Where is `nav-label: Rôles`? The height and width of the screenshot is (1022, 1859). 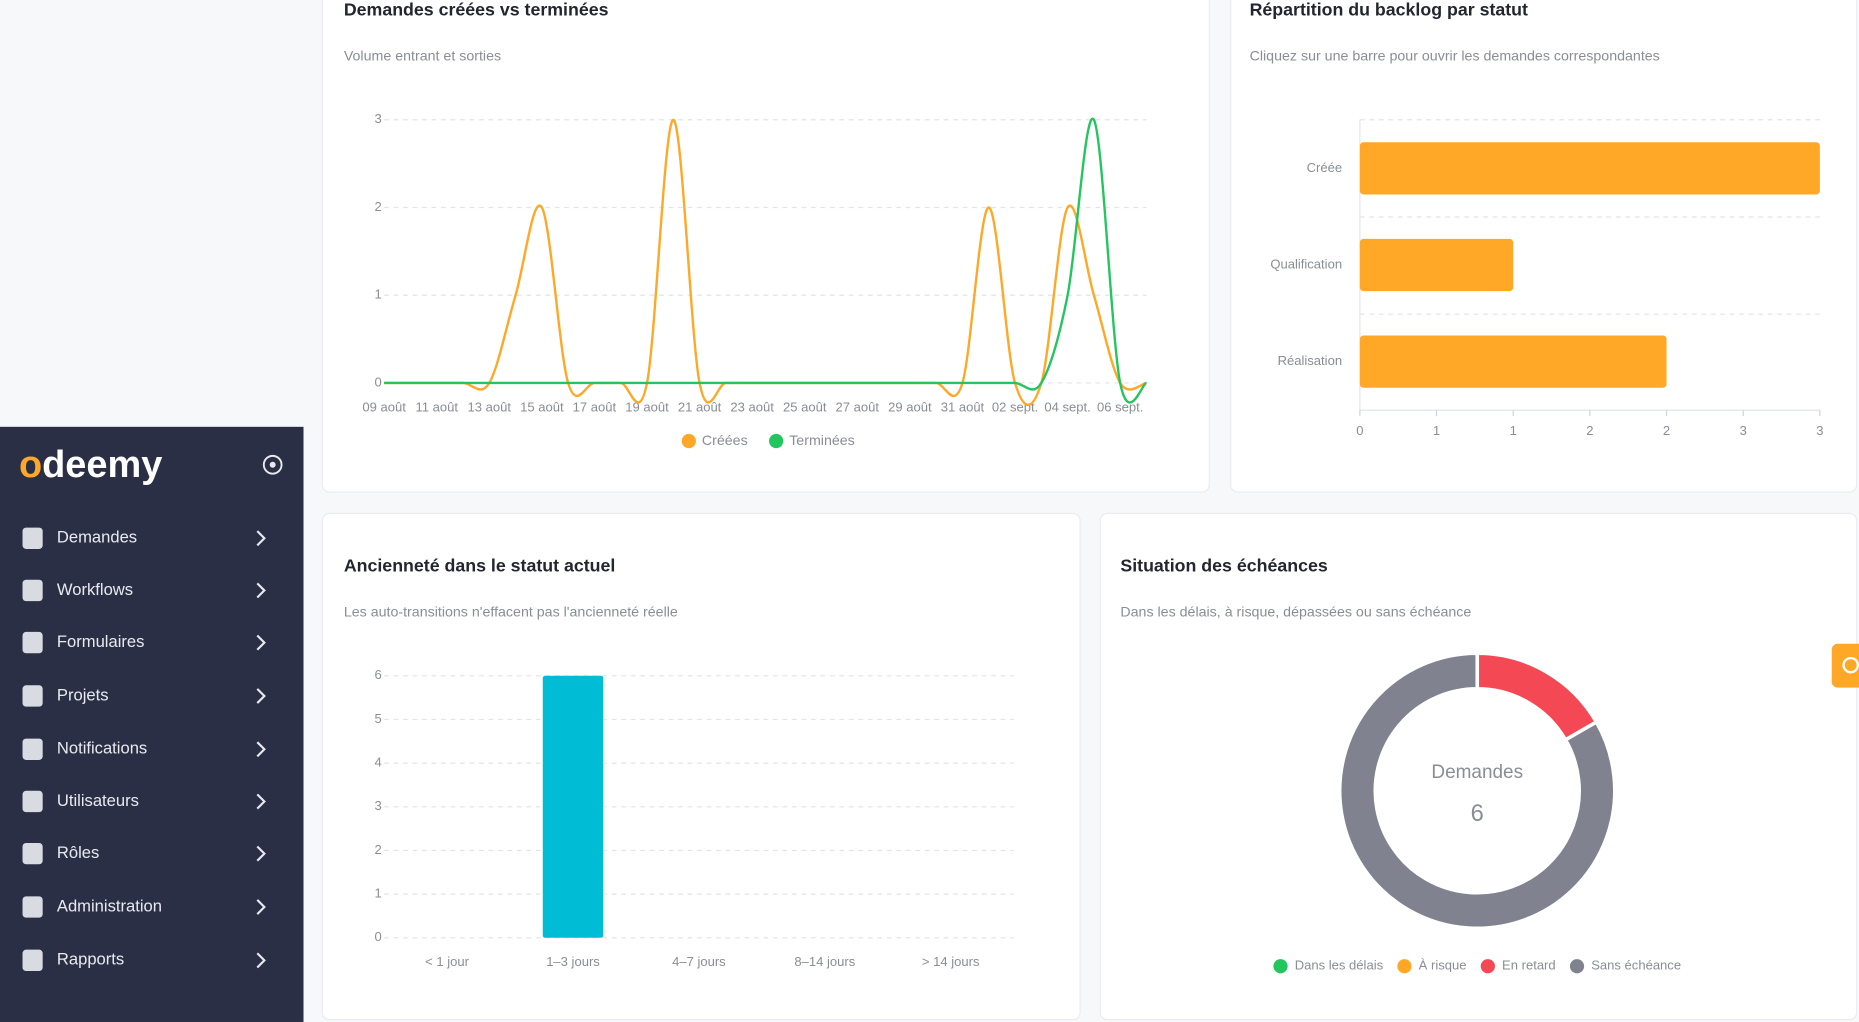
nav-label: Rôles is located at coordinates (78, 852).